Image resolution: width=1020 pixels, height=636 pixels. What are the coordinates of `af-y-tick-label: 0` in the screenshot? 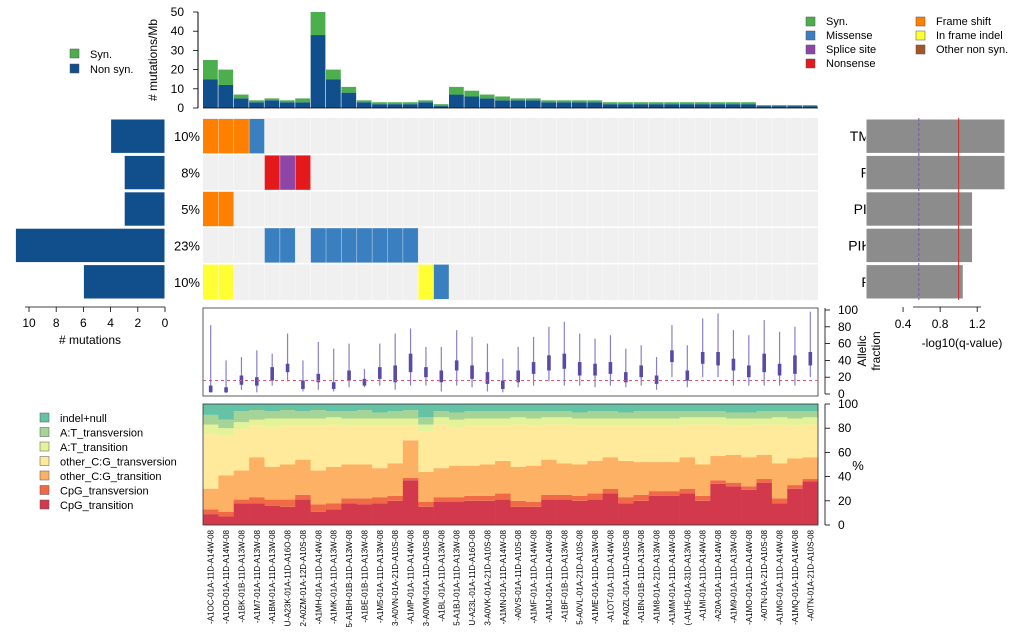 It's located at (841, 394).